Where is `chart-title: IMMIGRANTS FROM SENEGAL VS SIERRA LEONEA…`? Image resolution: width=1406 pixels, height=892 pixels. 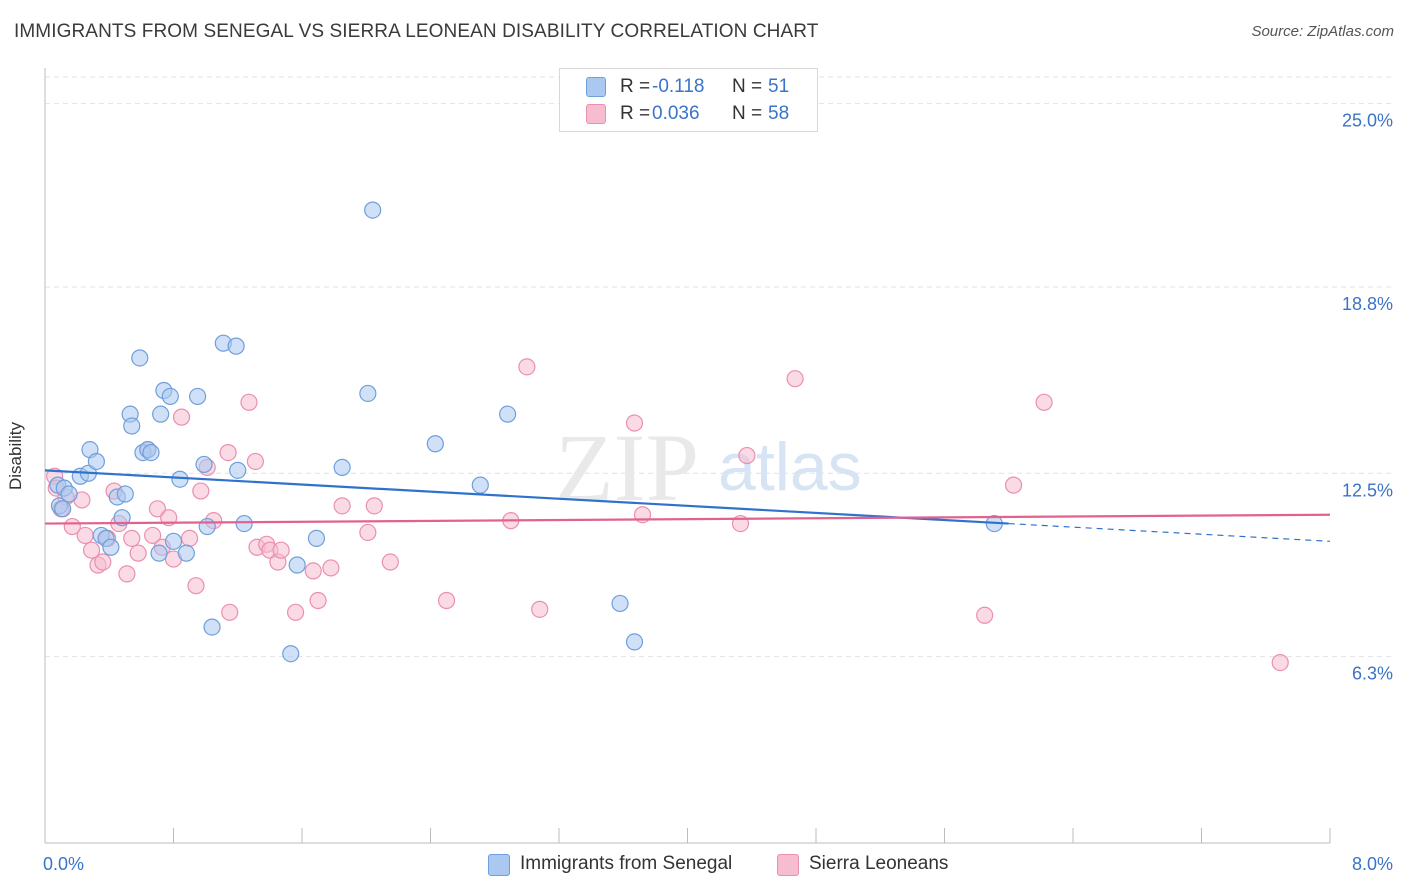
chart-title: IMMIGRANTS FROM SENEGAL VS SIERRA LEONEA… is located at coordinates (416, 31).